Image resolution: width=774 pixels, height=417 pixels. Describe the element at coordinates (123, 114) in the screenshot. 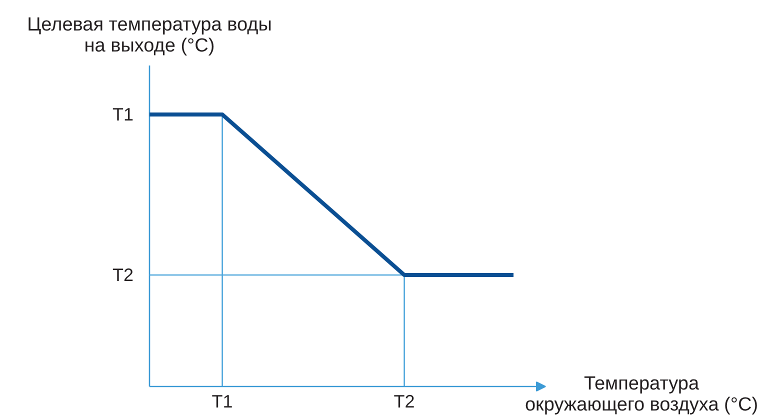

I see `text: T1` at that location.